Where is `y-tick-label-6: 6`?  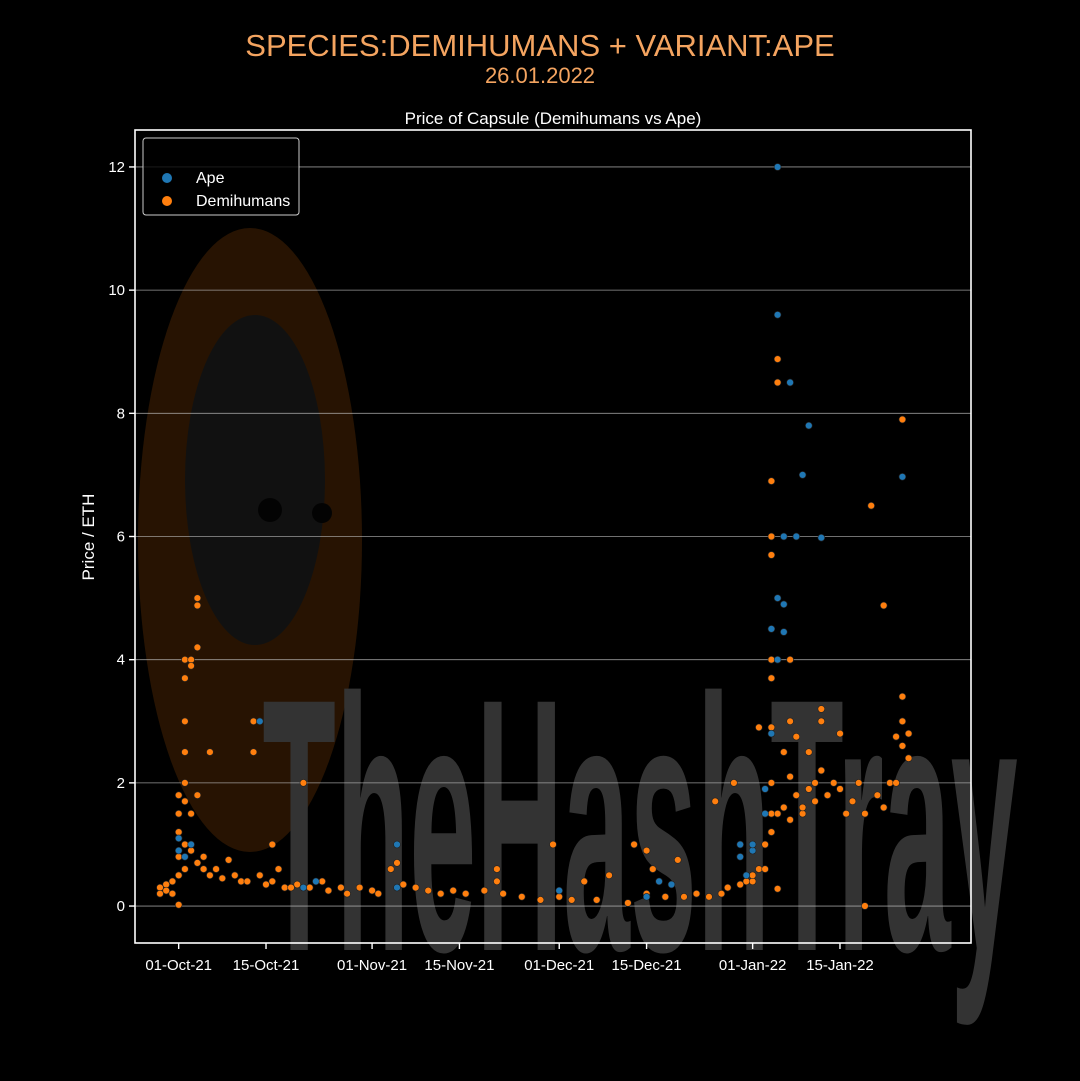
y-tick-label-6: 6 is located at coordinates (121, 537).